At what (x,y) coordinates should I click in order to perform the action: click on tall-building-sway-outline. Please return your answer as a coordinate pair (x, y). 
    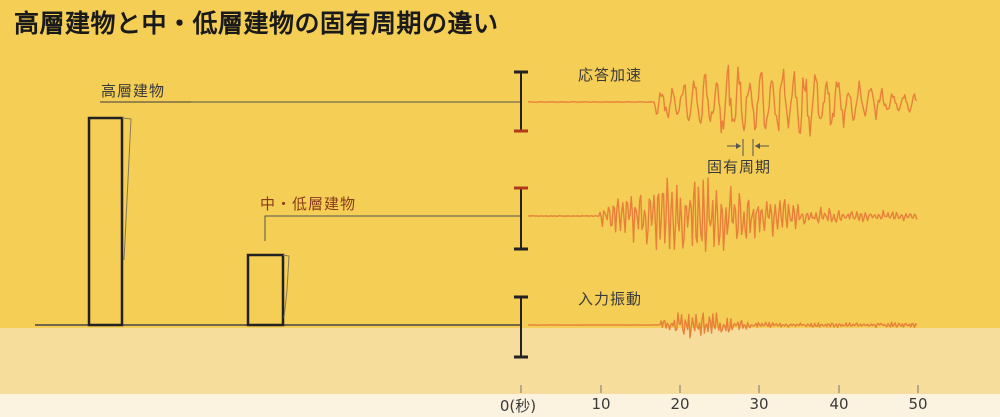
    Looking at the image, I should click on (126, 189).